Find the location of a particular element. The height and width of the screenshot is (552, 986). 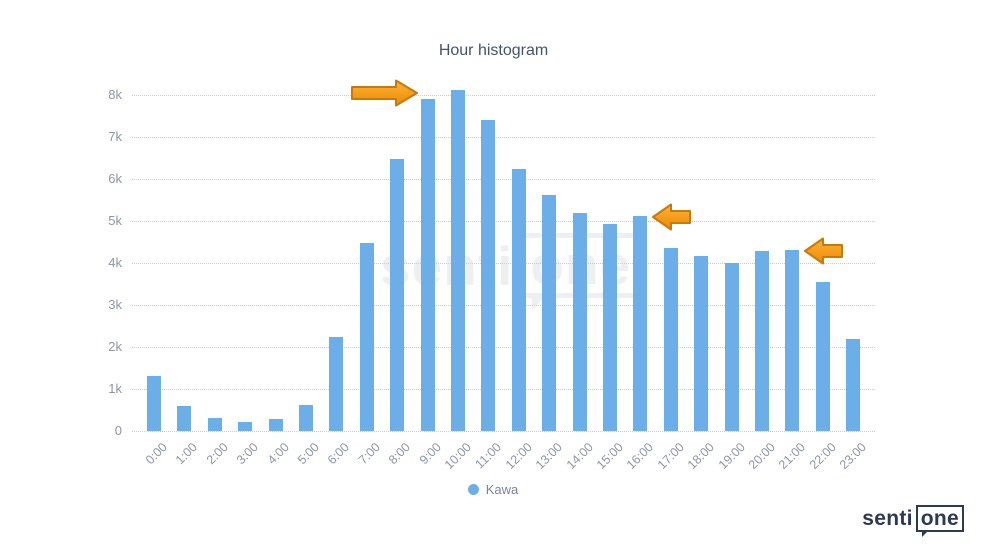

legend: Kawa is located at coordinates (493, 489).